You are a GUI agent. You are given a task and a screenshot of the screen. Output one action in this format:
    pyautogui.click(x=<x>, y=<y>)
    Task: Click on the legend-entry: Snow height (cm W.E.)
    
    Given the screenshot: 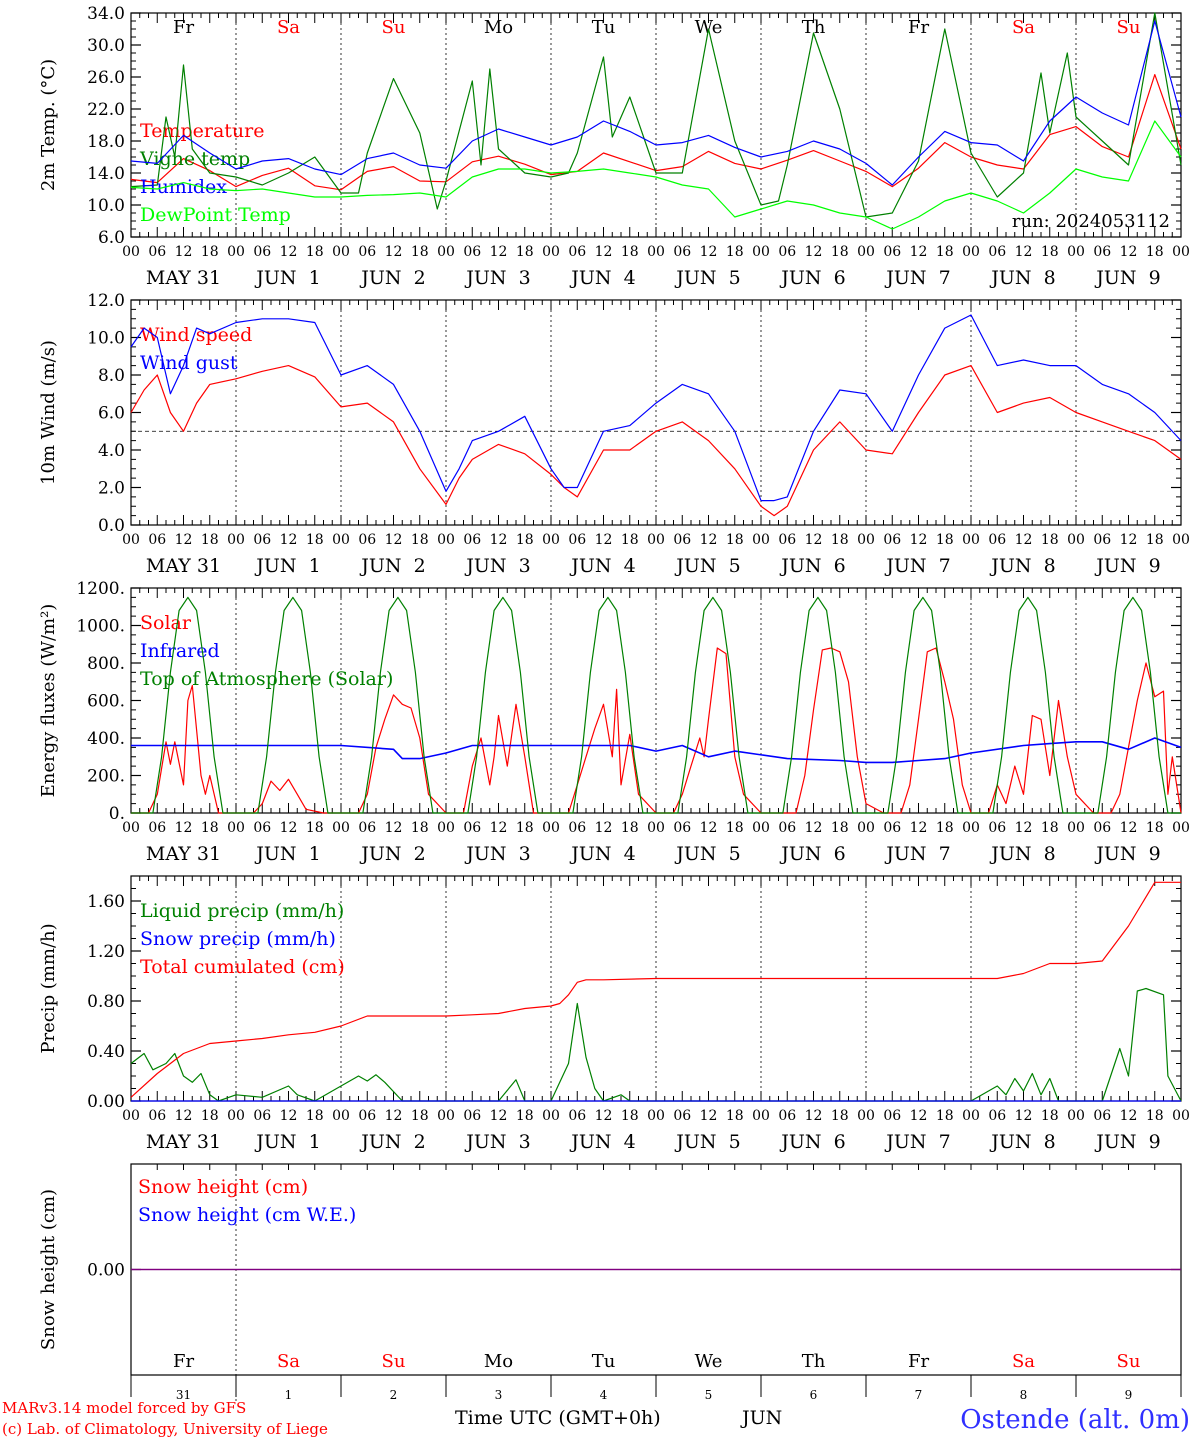 What is the action you would take?
    pyautogui.click(x=247, y=1215)
    